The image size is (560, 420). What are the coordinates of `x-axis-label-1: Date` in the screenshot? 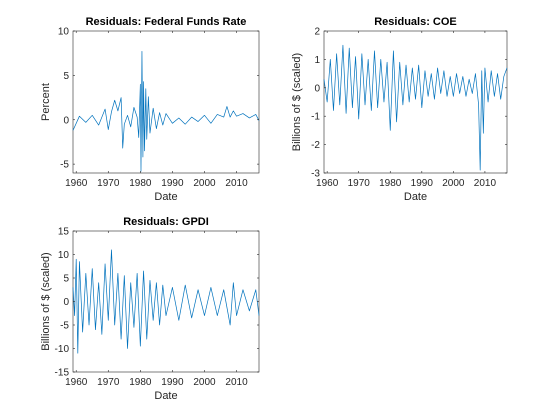 It's located at (165, 197).